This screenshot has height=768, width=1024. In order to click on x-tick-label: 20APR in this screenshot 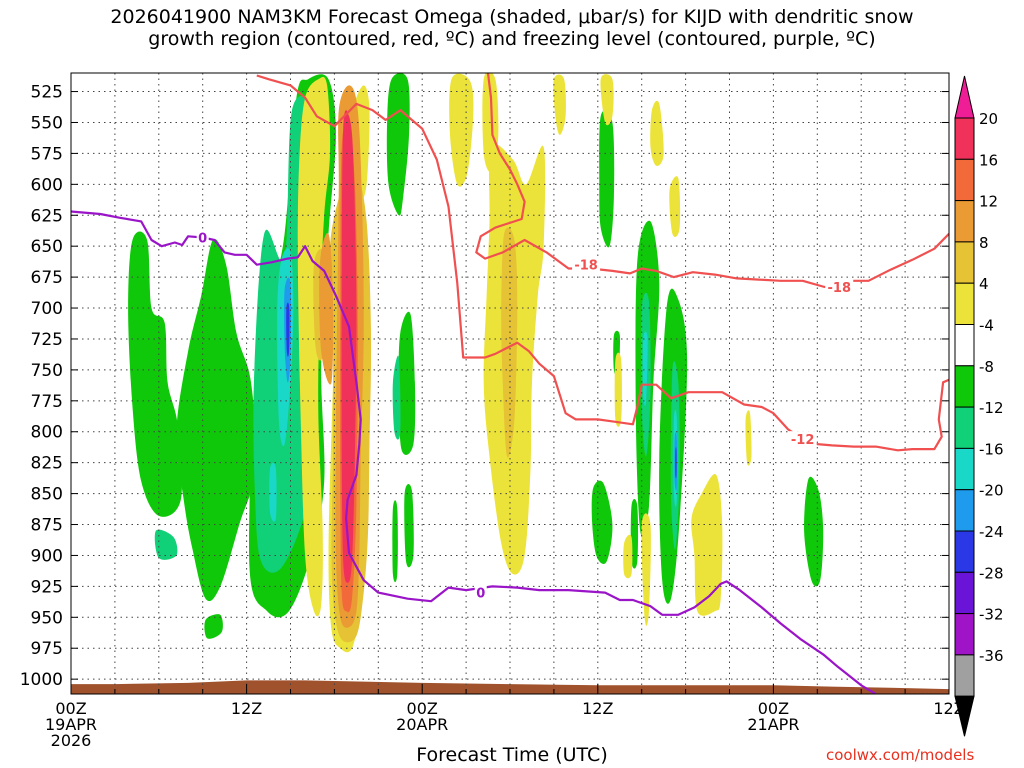, I will do `click(422, 724)`.